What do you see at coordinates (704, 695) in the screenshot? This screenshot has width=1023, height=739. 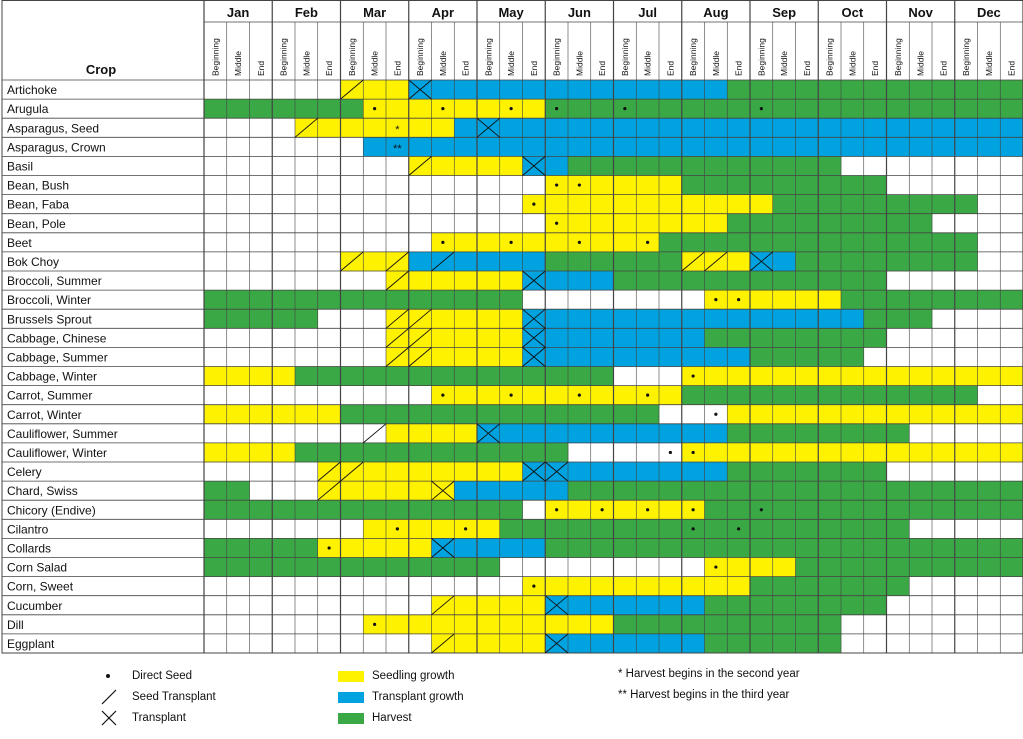 I see `note-third-year: ** Harvest begins in the third year` at bounding box center [704, 695].